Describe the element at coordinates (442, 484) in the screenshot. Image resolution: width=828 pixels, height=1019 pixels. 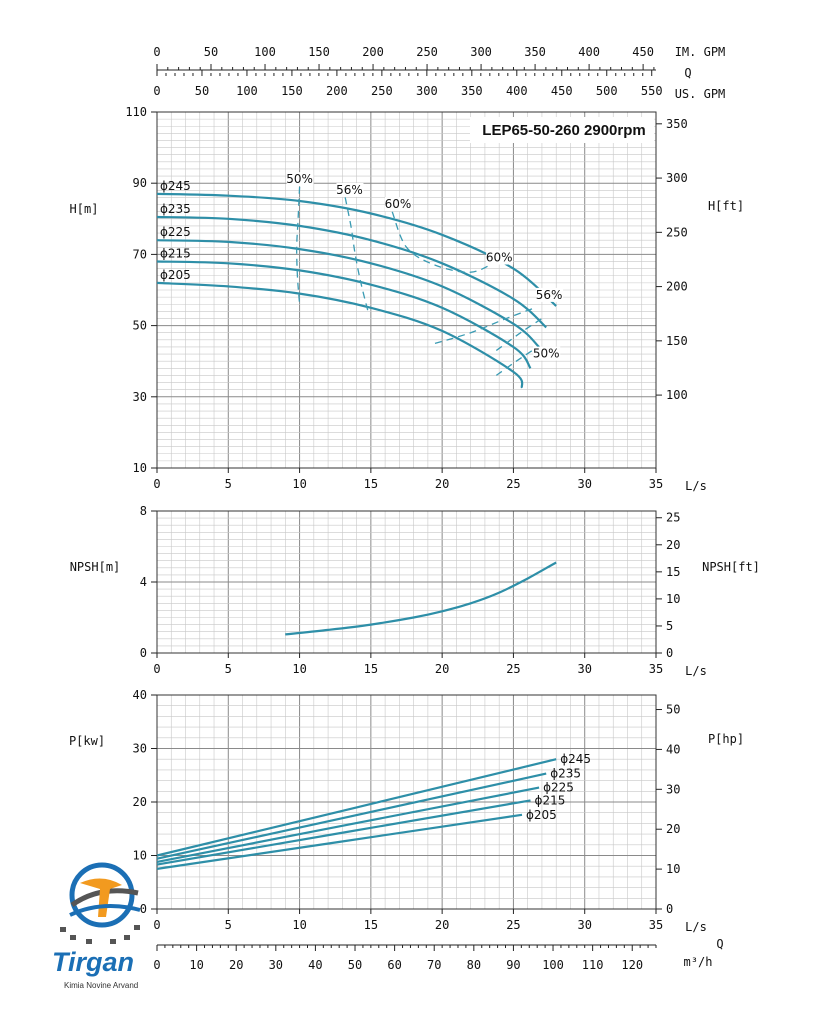
I see `x-tick-label: 20` at that location.